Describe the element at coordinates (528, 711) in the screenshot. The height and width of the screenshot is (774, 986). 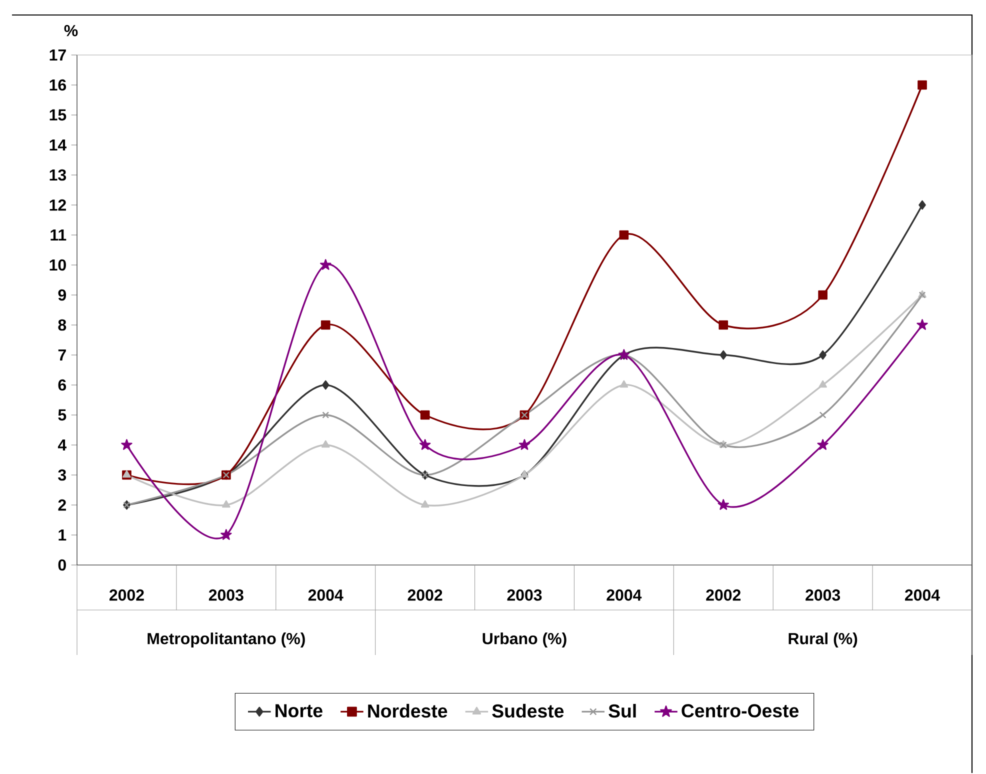
I see `legend-label: Sudeste` at that location.